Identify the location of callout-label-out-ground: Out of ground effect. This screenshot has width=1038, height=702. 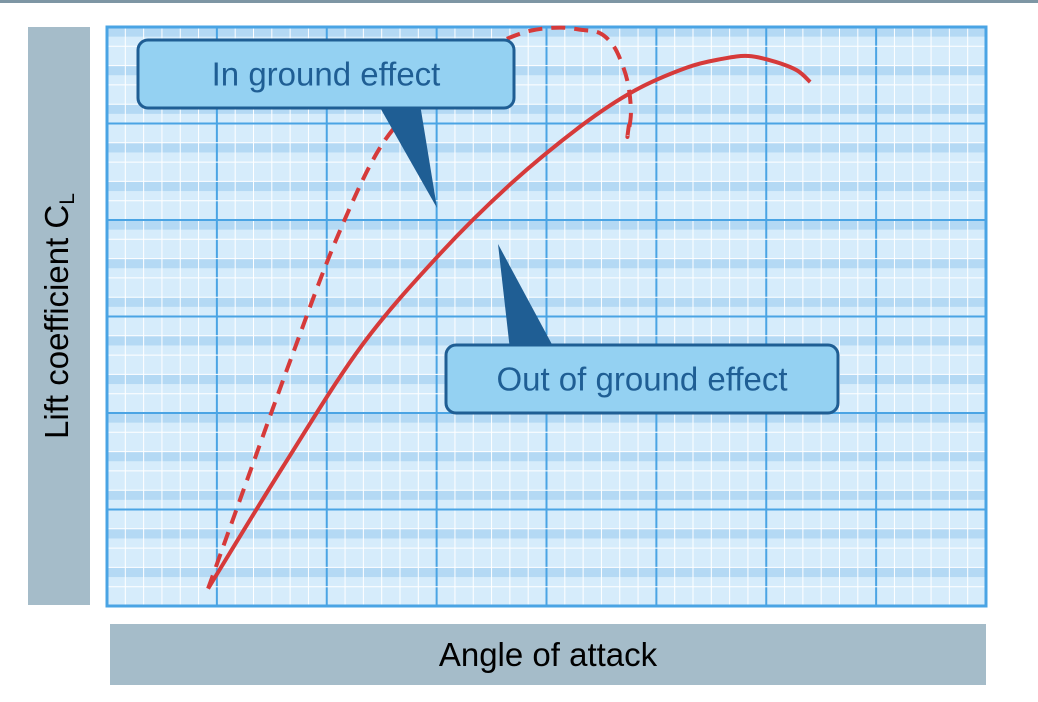
(641, 379).